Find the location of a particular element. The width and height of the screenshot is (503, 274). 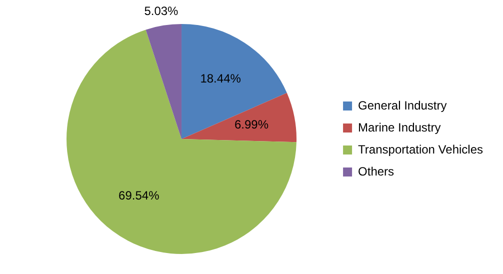

data-label: 5.03% is located at coordinates (161, 11).